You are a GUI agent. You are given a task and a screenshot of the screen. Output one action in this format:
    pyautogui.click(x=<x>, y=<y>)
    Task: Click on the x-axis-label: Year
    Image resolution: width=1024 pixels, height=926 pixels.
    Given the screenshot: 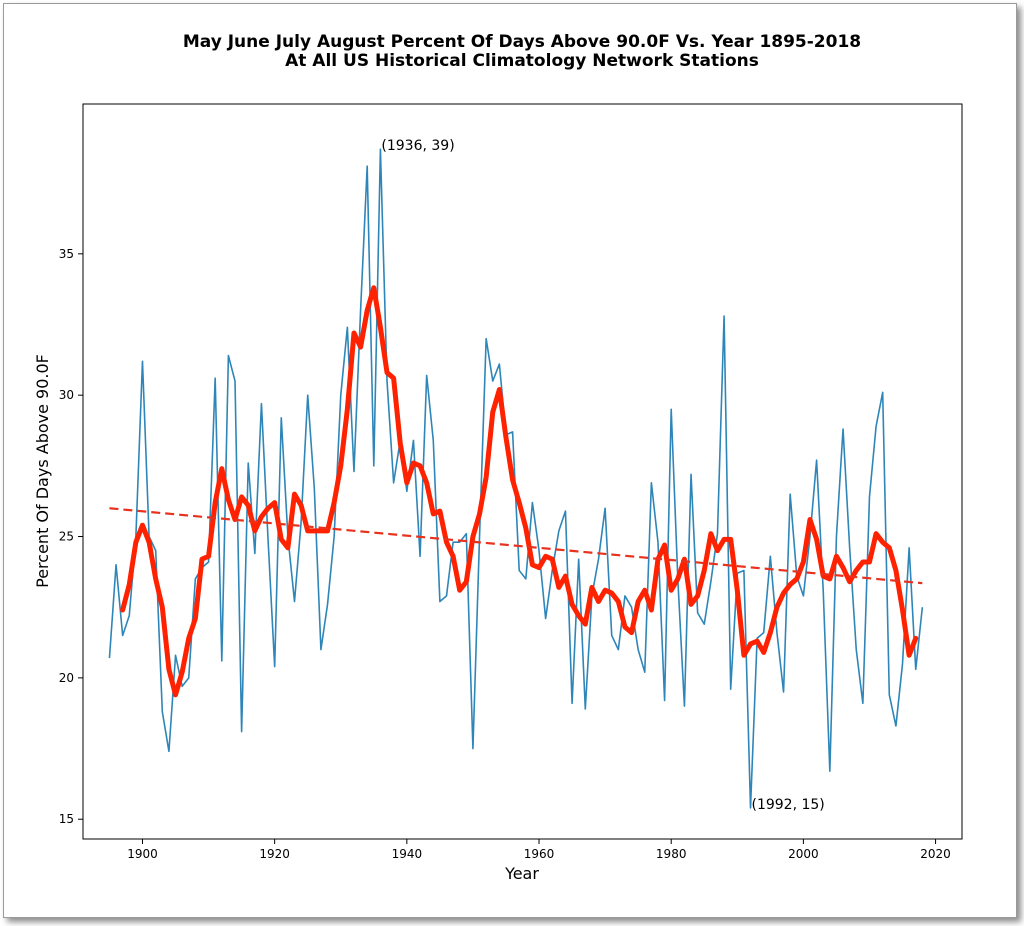 What is the action you would take?
    pyautogui.click(x=521, y=873)
    